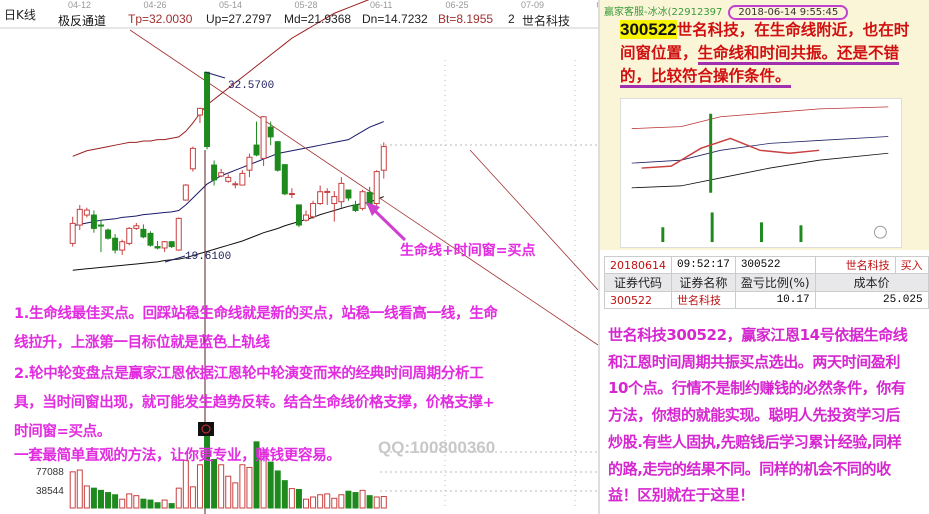  I want to click on table-header-row: 证券代码 证券名称 盈亏比例(%) 成本价, so click(766, 282).